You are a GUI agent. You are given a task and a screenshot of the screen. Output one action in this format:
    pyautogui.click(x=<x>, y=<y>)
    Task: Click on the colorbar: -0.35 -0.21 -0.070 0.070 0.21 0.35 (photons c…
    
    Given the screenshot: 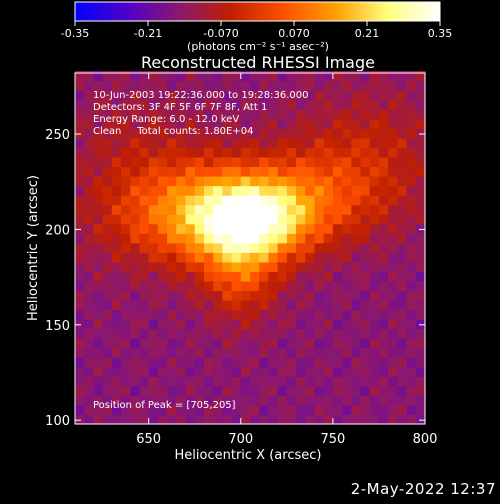 What is the action you would take?
    pyautogui.click(x=256, y=27)
    